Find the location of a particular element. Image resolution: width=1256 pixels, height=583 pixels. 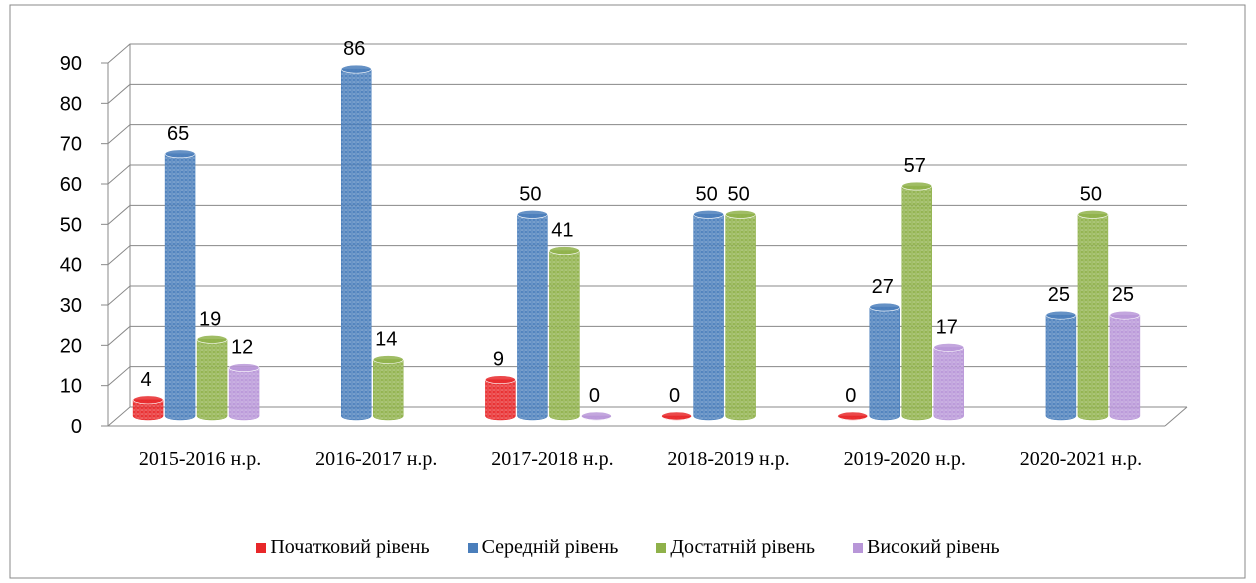

legend-label: Достатній рівень is located at coordinates (743, 547).